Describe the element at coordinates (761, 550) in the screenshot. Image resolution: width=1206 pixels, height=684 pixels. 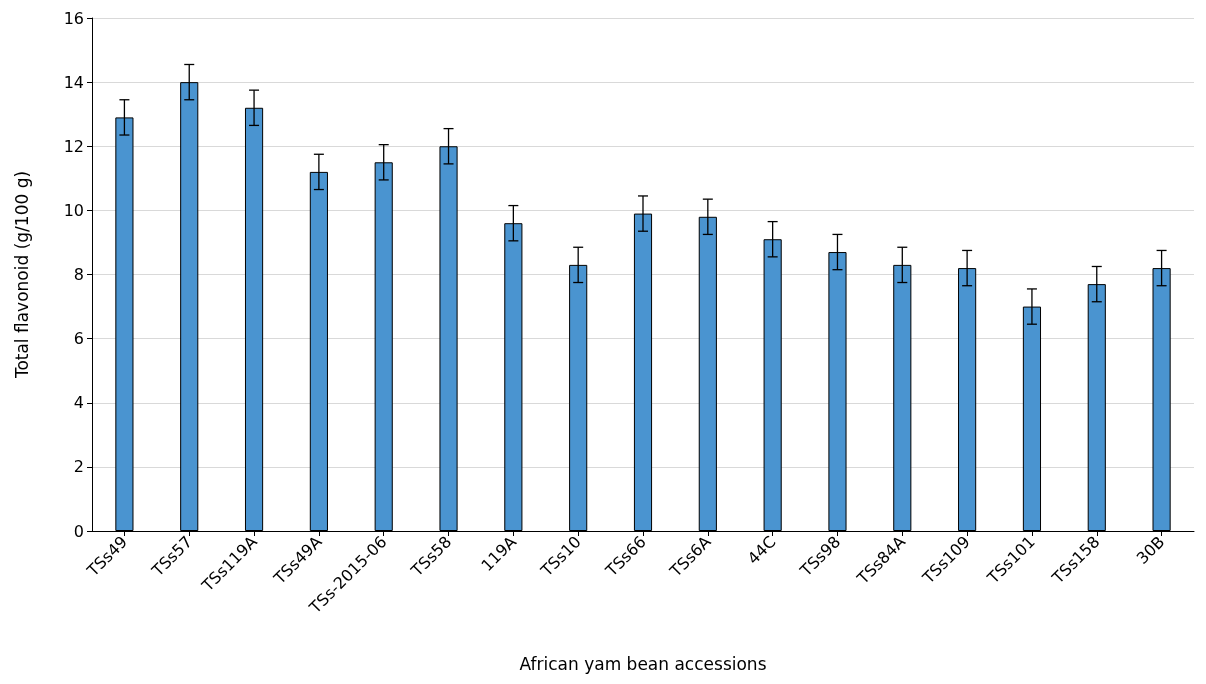
I see `x-tick-label: 44C` at that location.